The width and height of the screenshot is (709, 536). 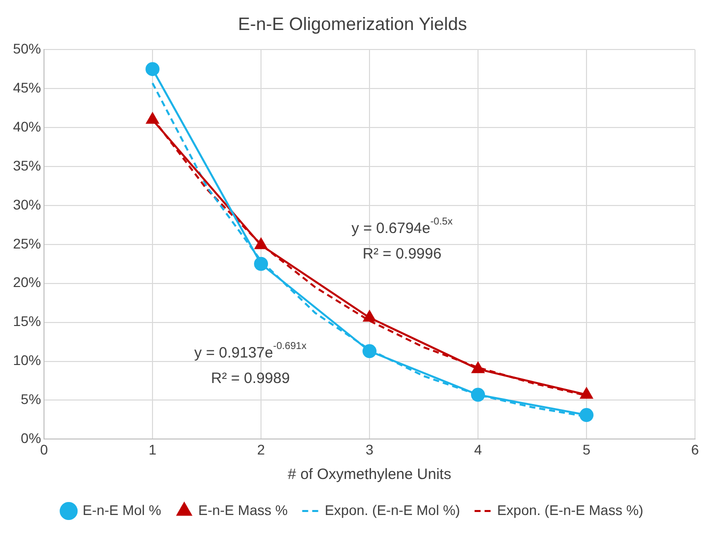 What do you see at coordinates (31, 438) in the screenshot?
I see `y-tick-label: 0%` at bounding box center [31, 438].